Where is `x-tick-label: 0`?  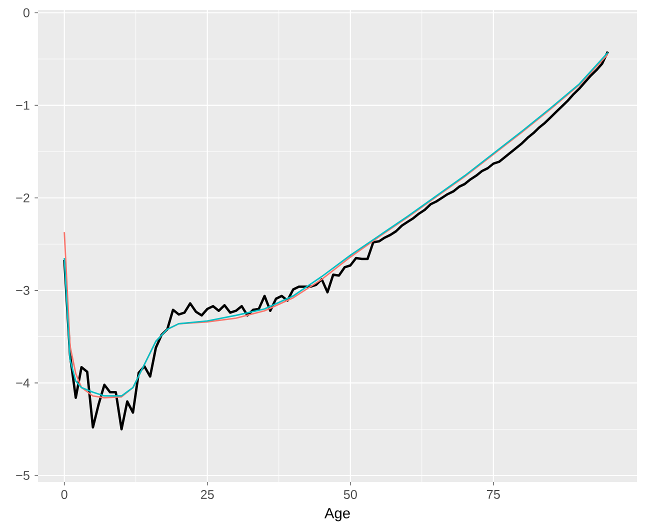
x-tick-label: 0 is located at coordinates (64, 494).